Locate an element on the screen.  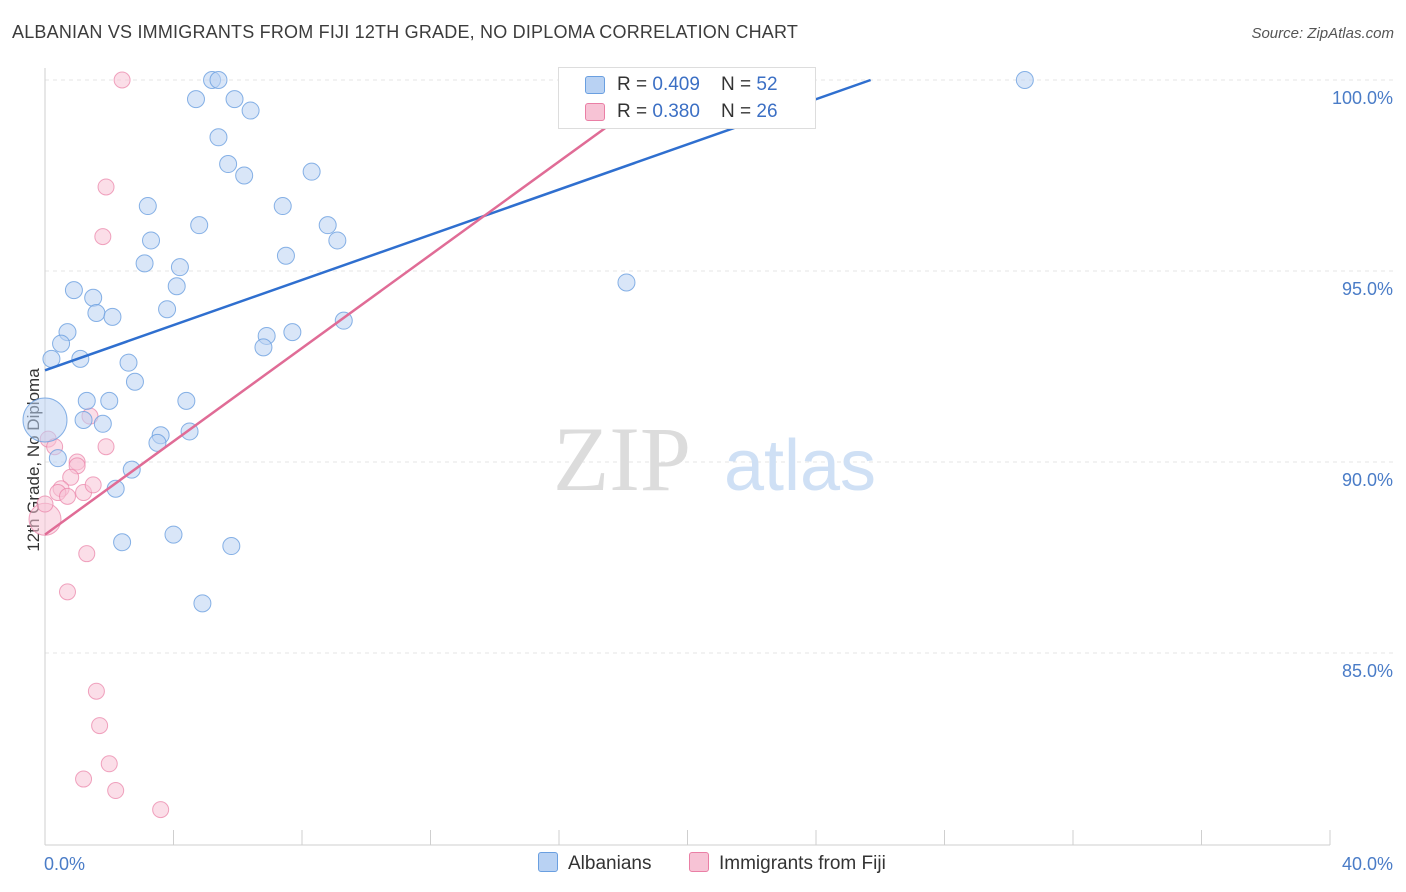
bottom-legend-swatch-pink is located at coordinates (699, 862).